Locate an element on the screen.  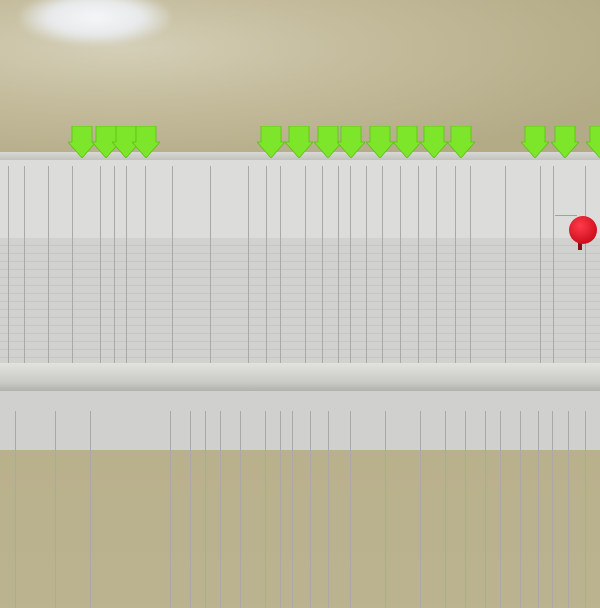
spreadsheet-header is located at coordinates (300, 199).